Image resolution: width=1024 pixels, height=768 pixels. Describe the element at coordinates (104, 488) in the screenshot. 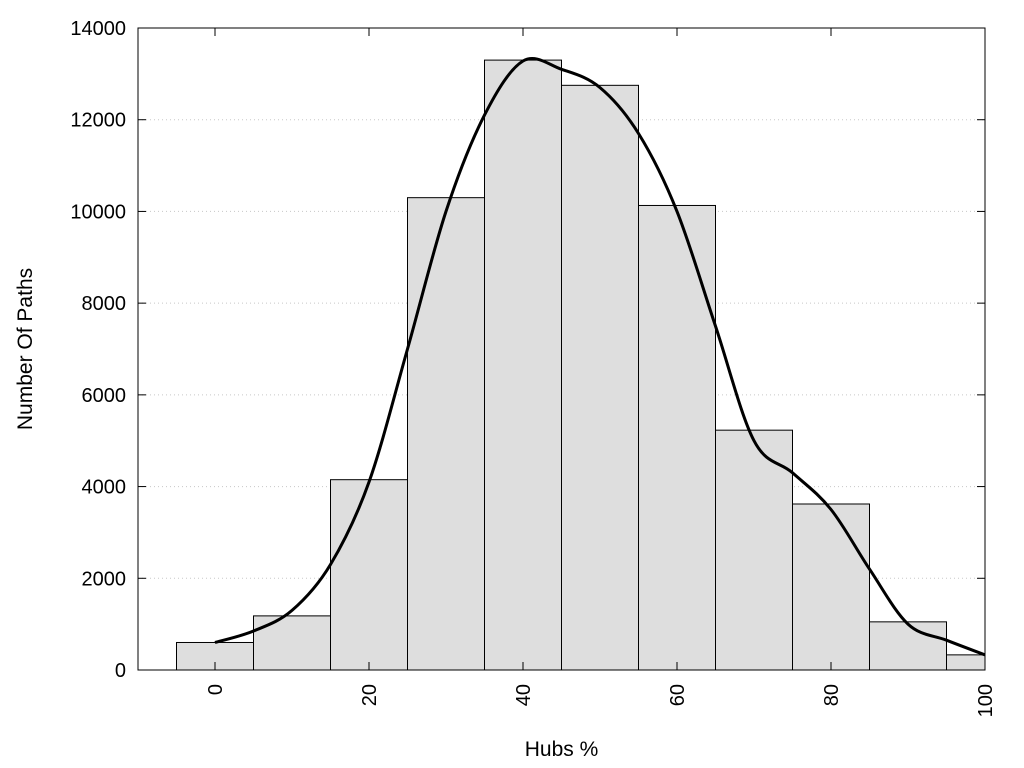

I see `y-tick-label: 4000` at that location.